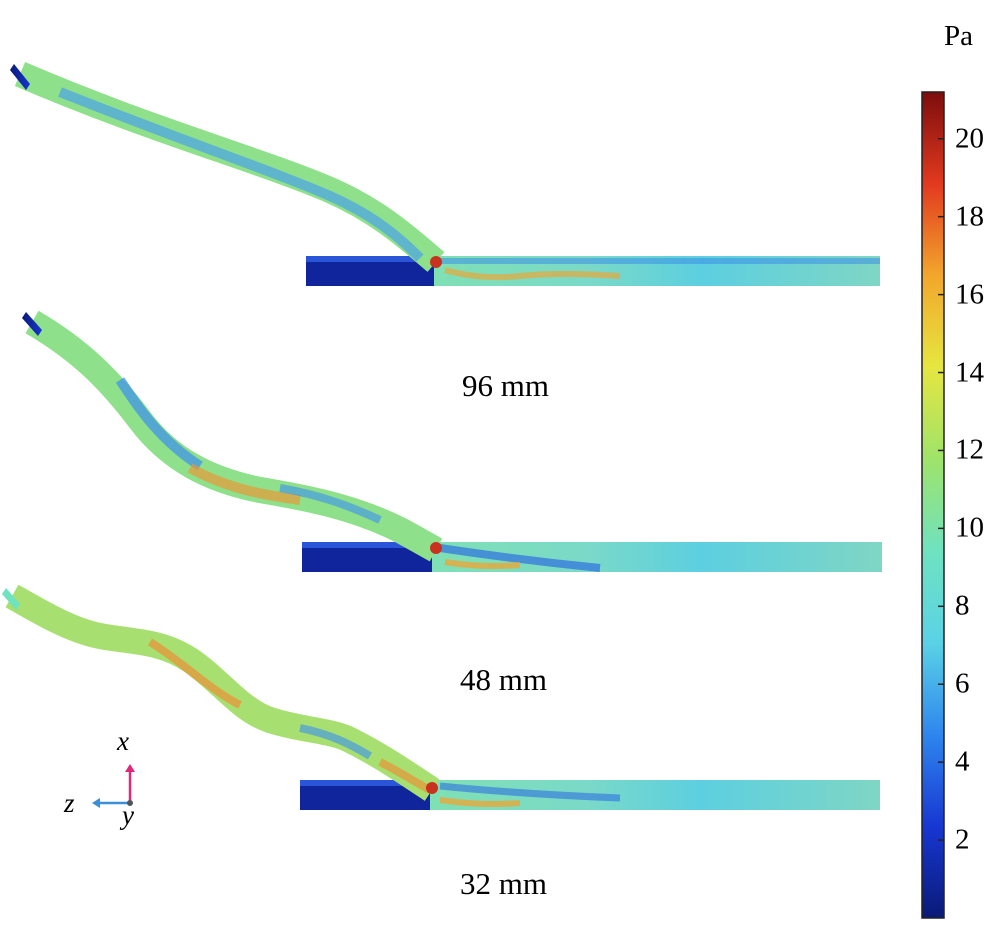  What do you see at coordinates (941, 489) in the screenshot?
I see `colorbar-ticks` at bounding box center [941, 489].